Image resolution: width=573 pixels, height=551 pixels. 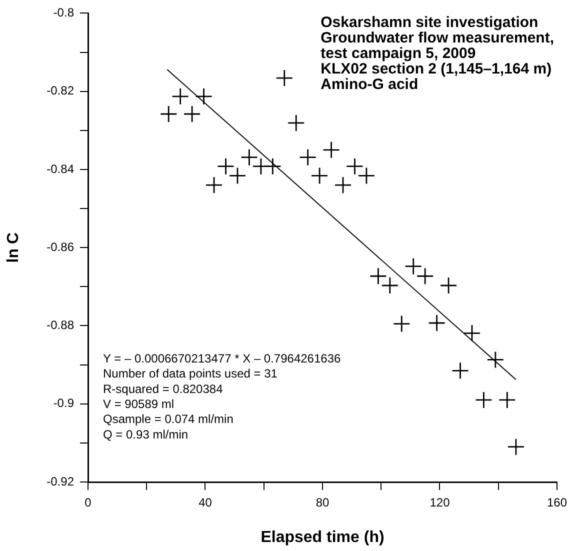 I want to click on y-axis-title: ln C, so click(x=13, y=247).